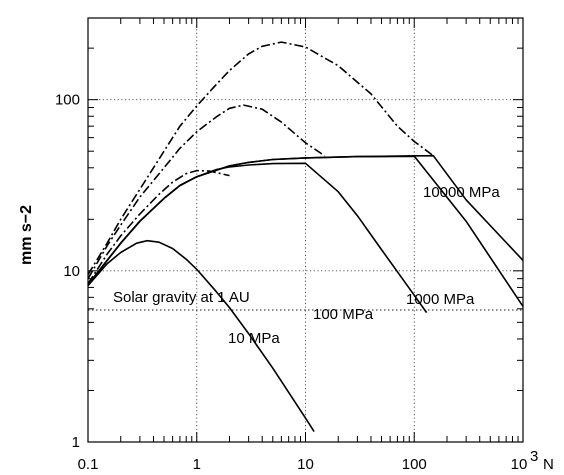 The width and height of the screenshot is (564, 475). I want to click on annotation-1000-mpa: 1000 MPa, so click(440, 299).